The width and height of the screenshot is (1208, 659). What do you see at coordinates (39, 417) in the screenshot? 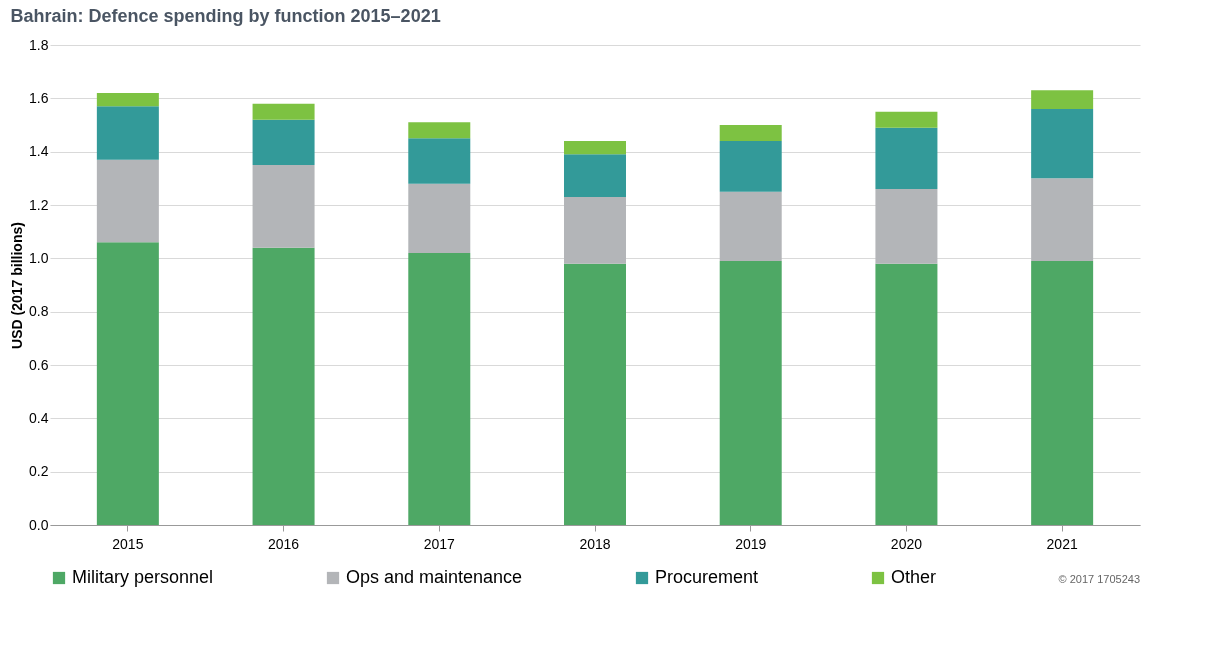
I see `y-tick-label: 0.4` at bounding box center [39, 417].